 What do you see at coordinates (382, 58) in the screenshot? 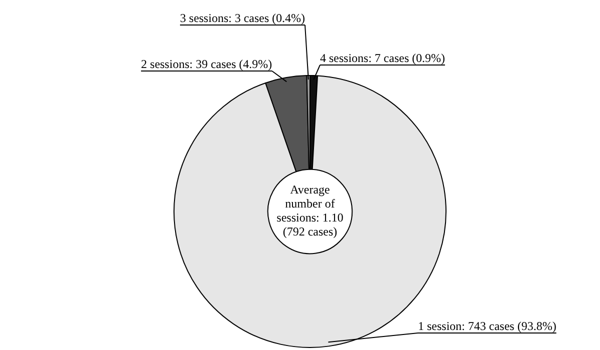
I see `slice-label: 4 sessions: 7 cases (0.9%)` at bounding box center [382, 58].